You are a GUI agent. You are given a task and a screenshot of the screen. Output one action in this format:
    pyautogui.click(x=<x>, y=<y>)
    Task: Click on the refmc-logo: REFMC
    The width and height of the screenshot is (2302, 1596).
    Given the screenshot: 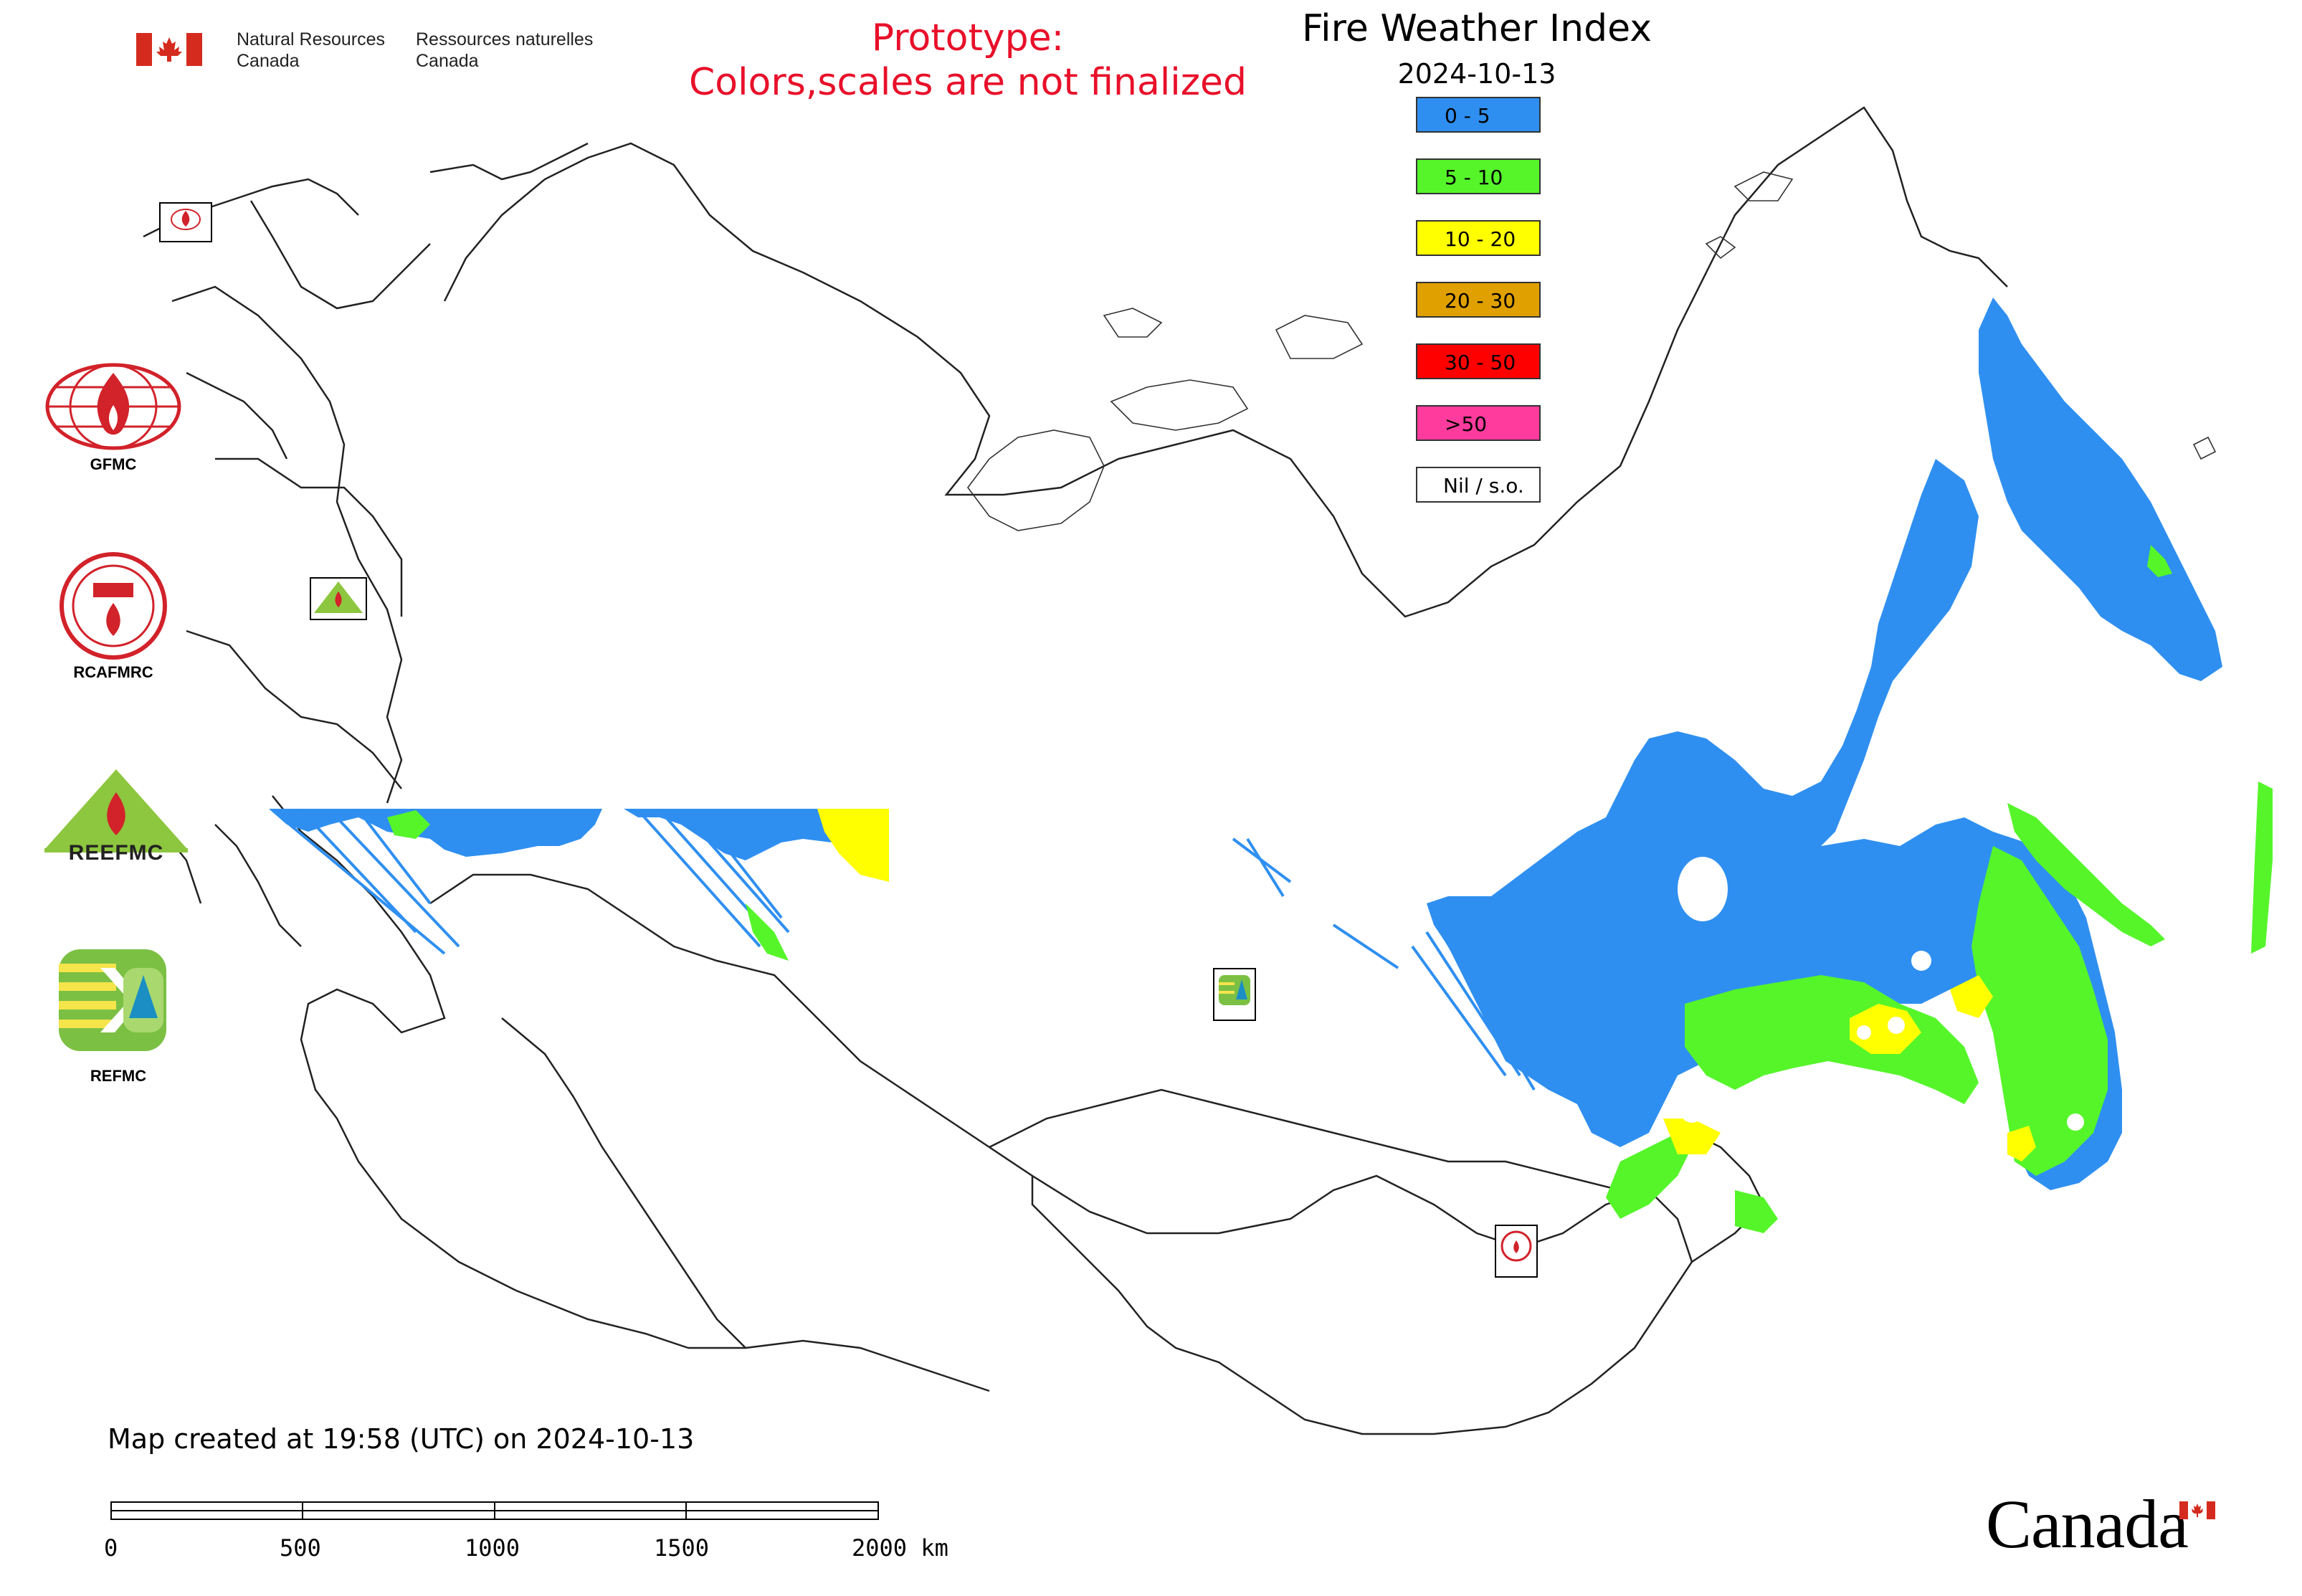 What is the action you would take?
    pyautogui.click(x=118, y=1018)
    